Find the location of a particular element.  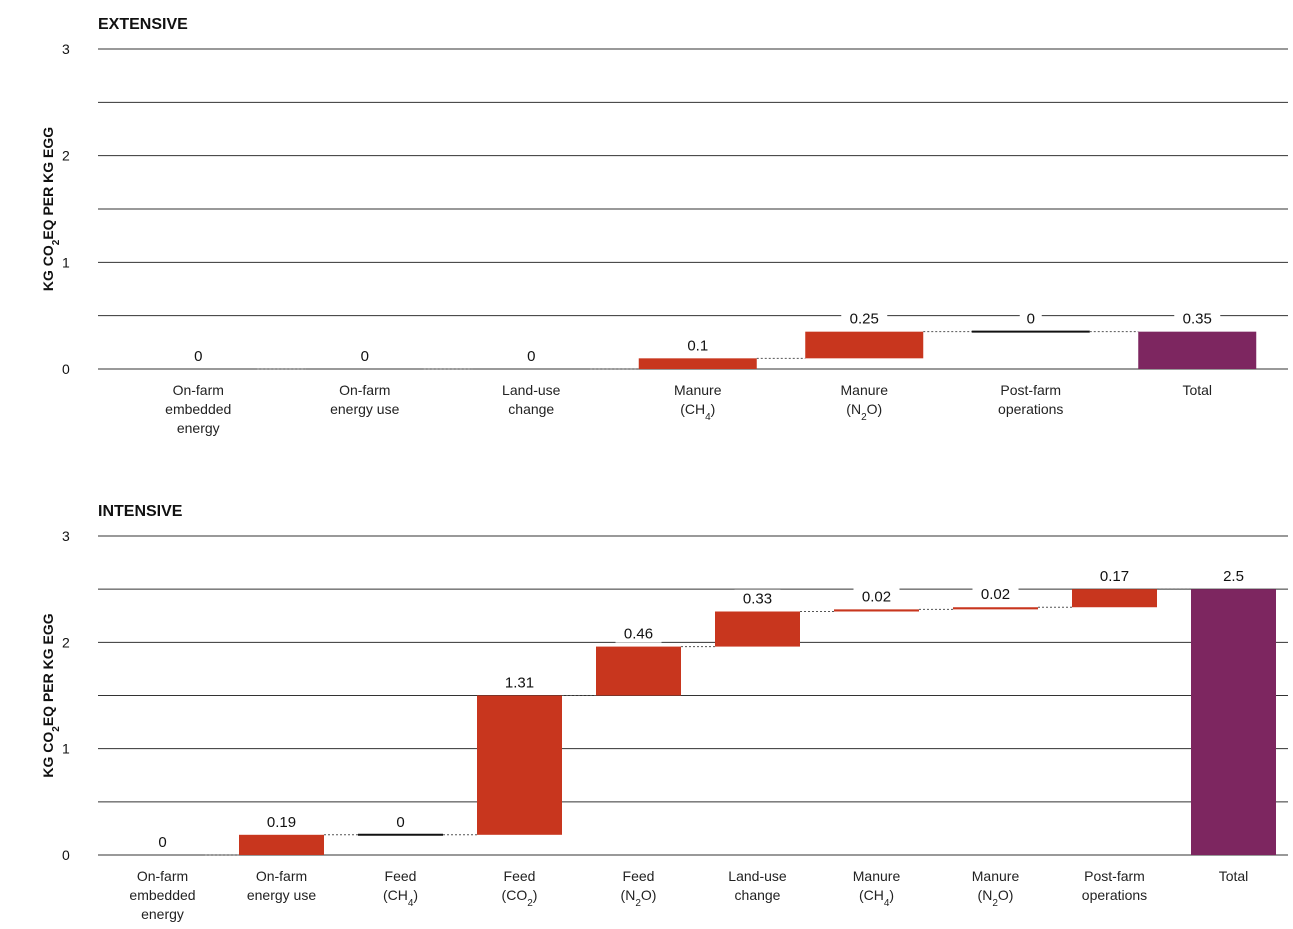

data-label: 0.25 is located at coordinates (864, 319).